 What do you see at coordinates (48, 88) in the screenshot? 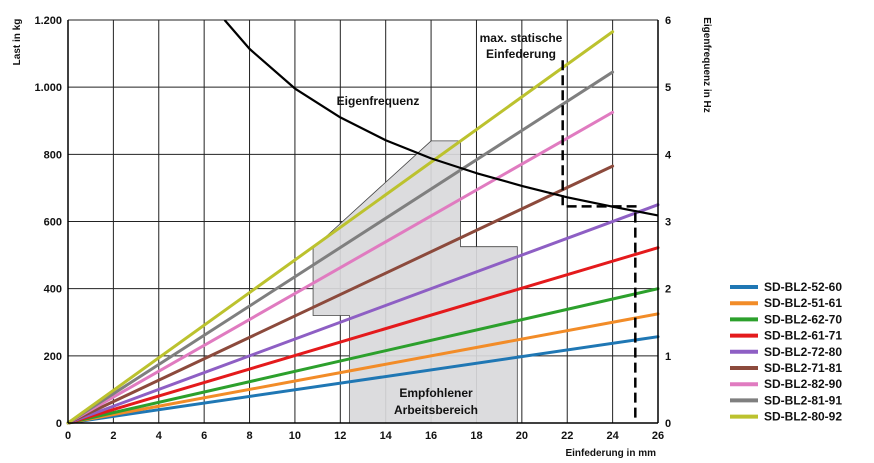
I see `y-left-tick-label-5: 1.000` at bounding box center [48, 88].